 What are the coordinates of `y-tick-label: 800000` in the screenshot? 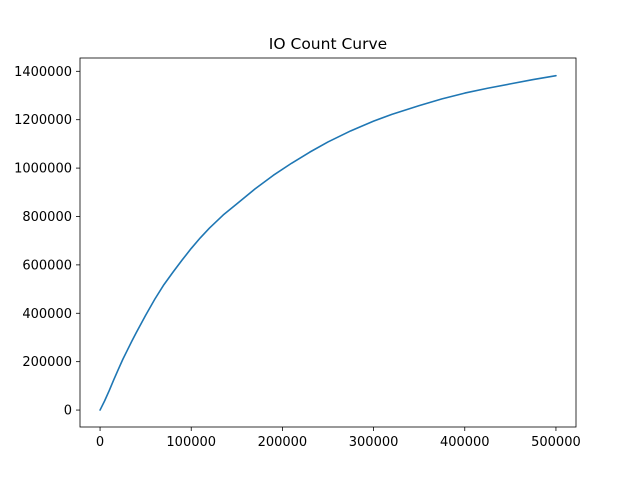 It's located at (47, 217).